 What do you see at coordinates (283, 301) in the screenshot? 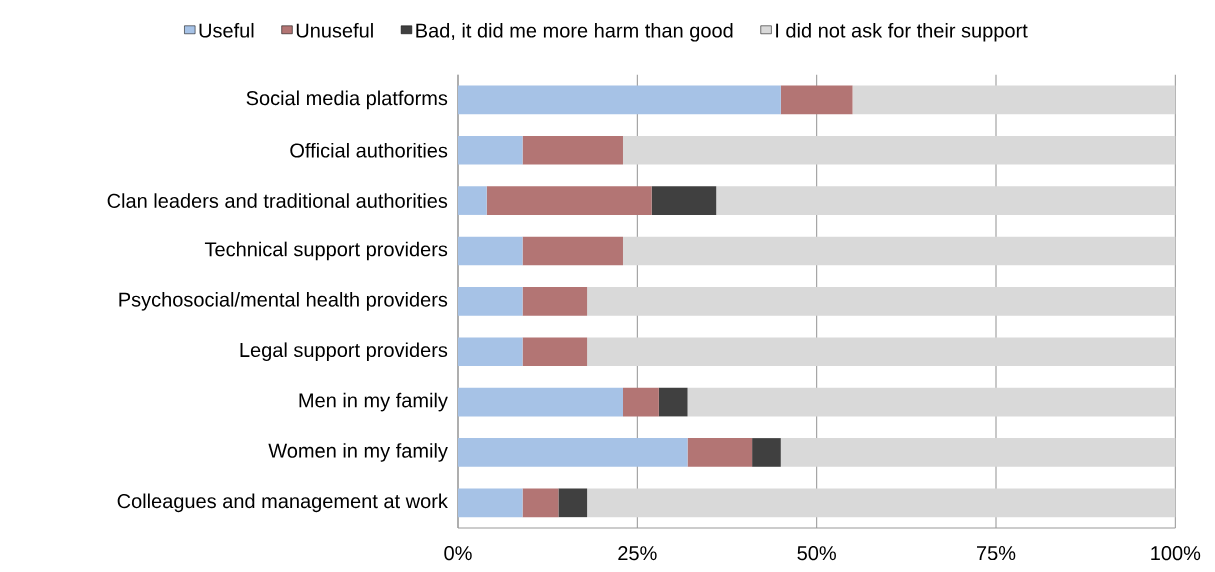
I see `y-tick-label: Psychosocial/mental health providers` at bounding box center [283, 301].